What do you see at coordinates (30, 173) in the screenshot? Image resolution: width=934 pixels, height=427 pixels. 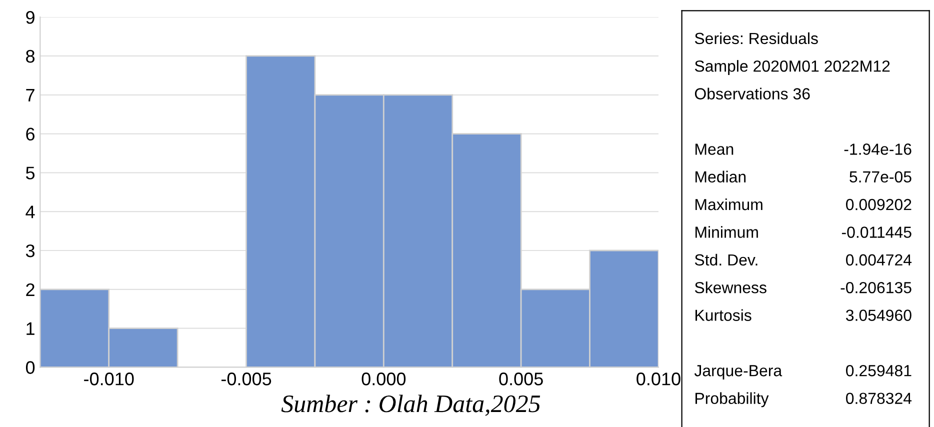 I see `y-tick-label: 5` at bounding box center [30, 173].